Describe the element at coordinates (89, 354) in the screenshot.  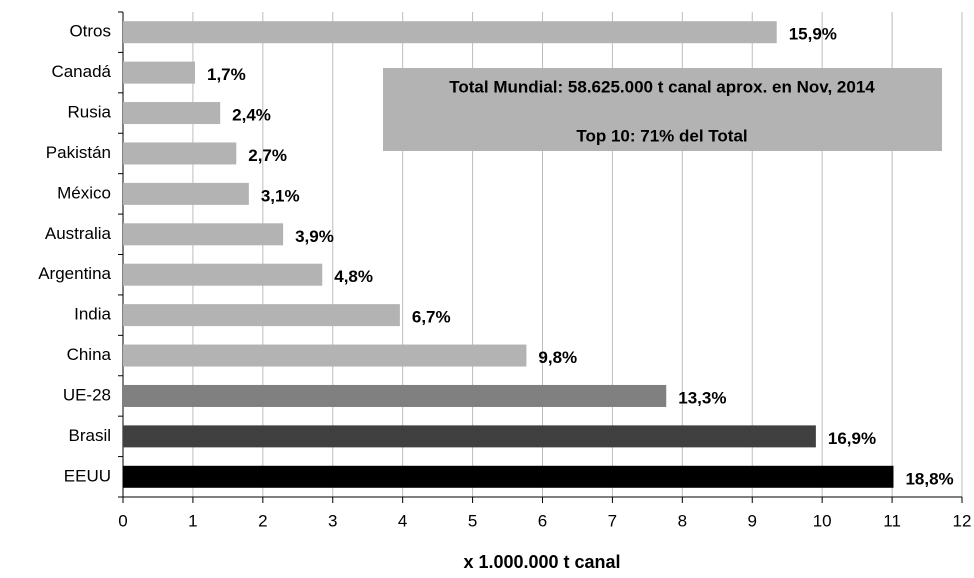
I see `y-tick-label: China` at that location.